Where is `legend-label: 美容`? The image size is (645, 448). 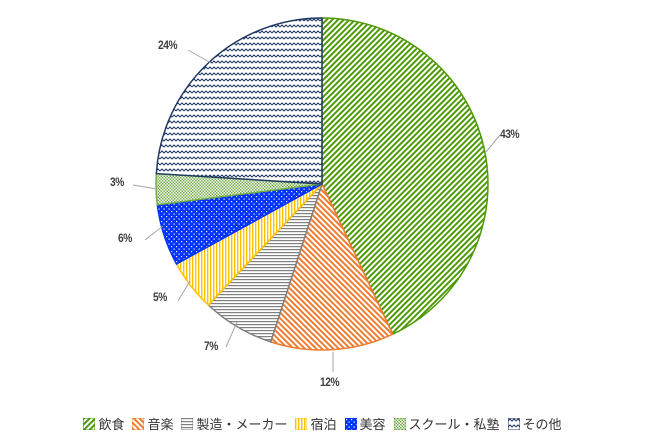
legend-label: 美容 is located at coordinates (372, 425).